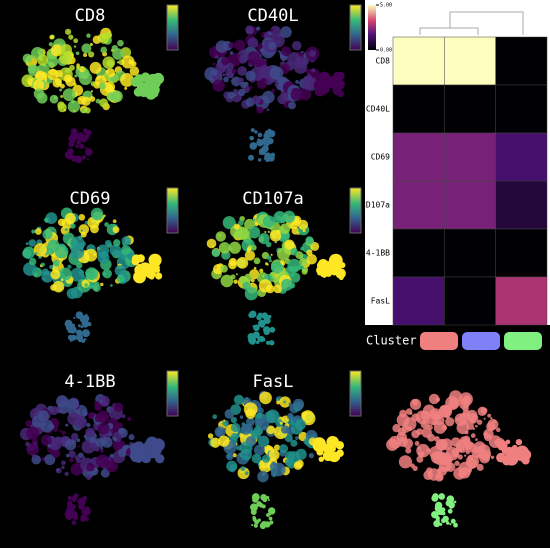 The height and width of the screenshot is (548, 550). What do you see at coordinates (172, 210) in the screenshot?
I see `colorbar` at bounding box center [172, 210].